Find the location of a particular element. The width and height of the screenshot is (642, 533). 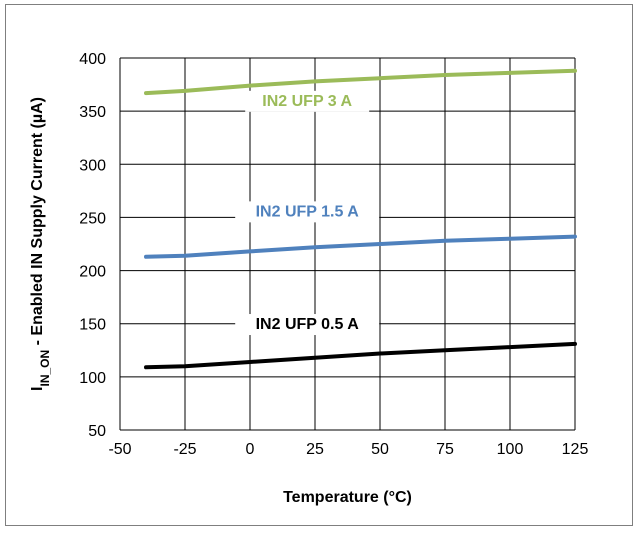

series-label: IN2 UFP 1.5 A is located at coordinates (308, 211).